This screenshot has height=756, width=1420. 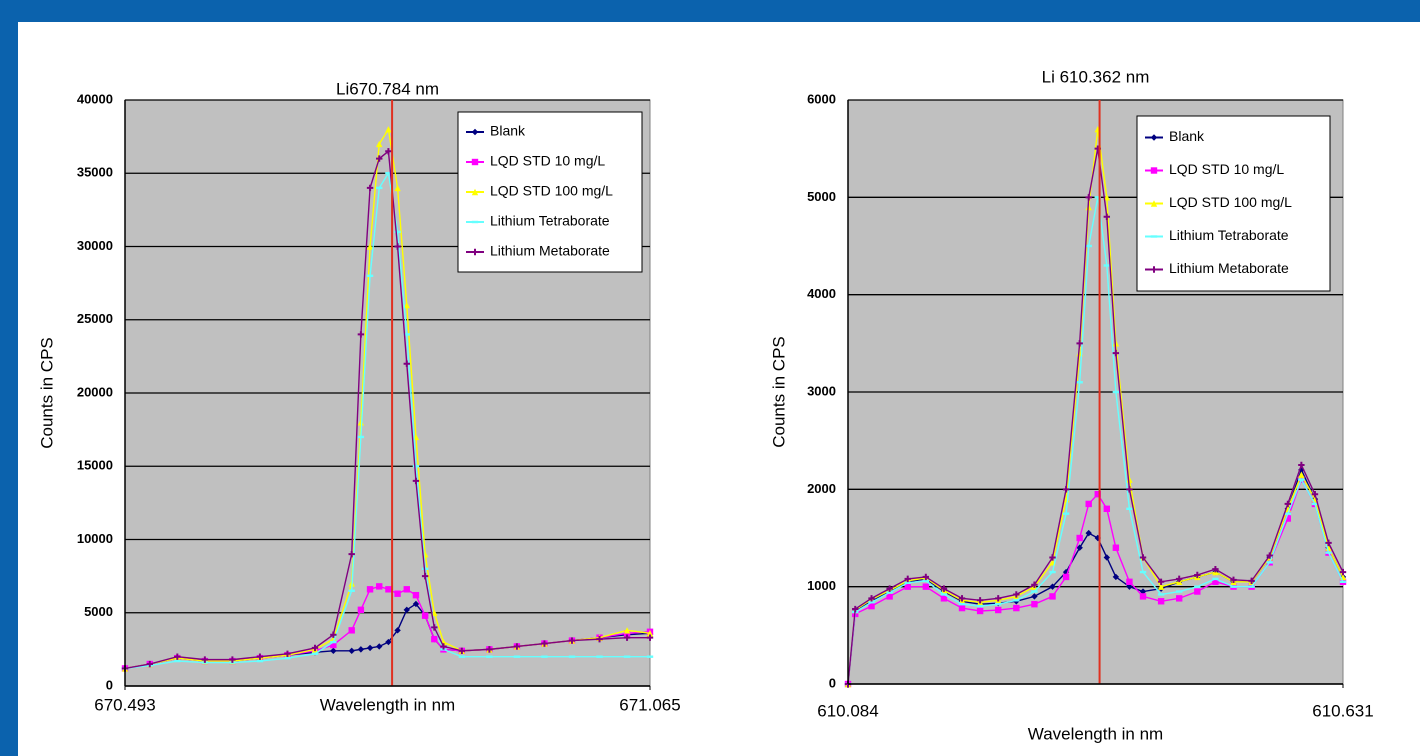 I want to click on y-tick-label: 40000, so click(x=95, y=98).